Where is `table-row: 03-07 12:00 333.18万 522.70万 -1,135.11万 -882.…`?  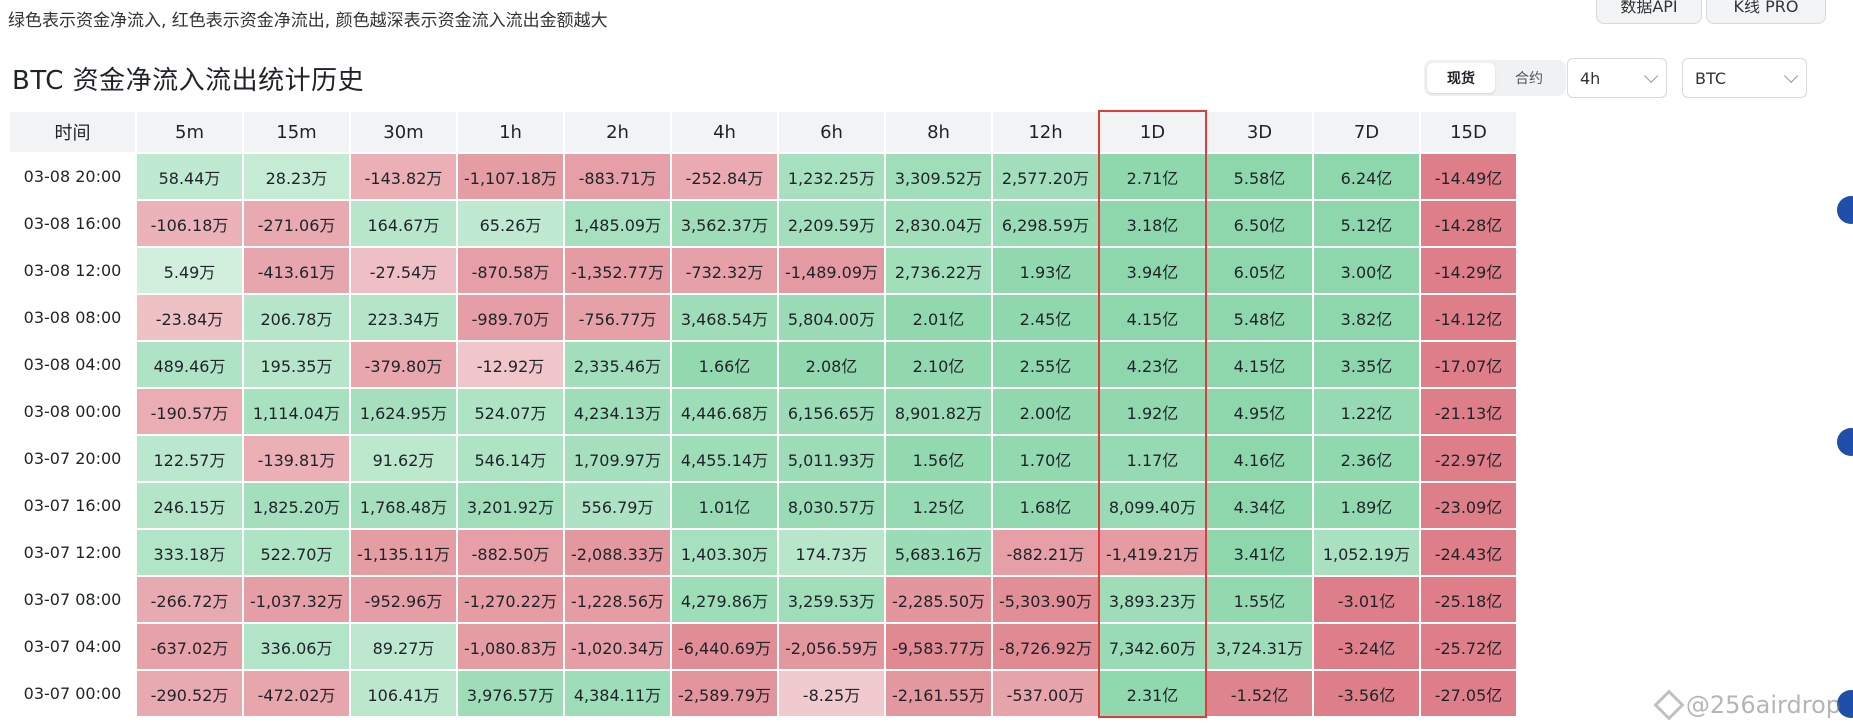 table-row: 03-07 12:00 333.18万 522.70万 -1,135.11万 -882.… is located at coordinates (763, 552).